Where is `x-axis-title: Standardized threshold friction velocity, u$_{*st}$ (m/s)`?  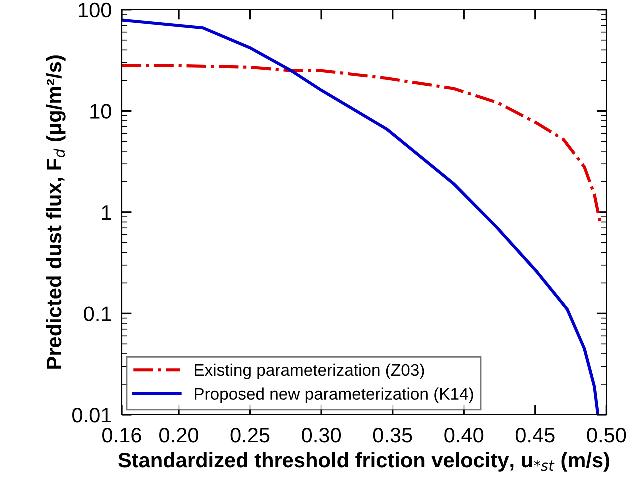 x-axis-title: Standardized threshold friction velocity, u$_{*st}$ (m/s) is located at coordinates (364, 462).